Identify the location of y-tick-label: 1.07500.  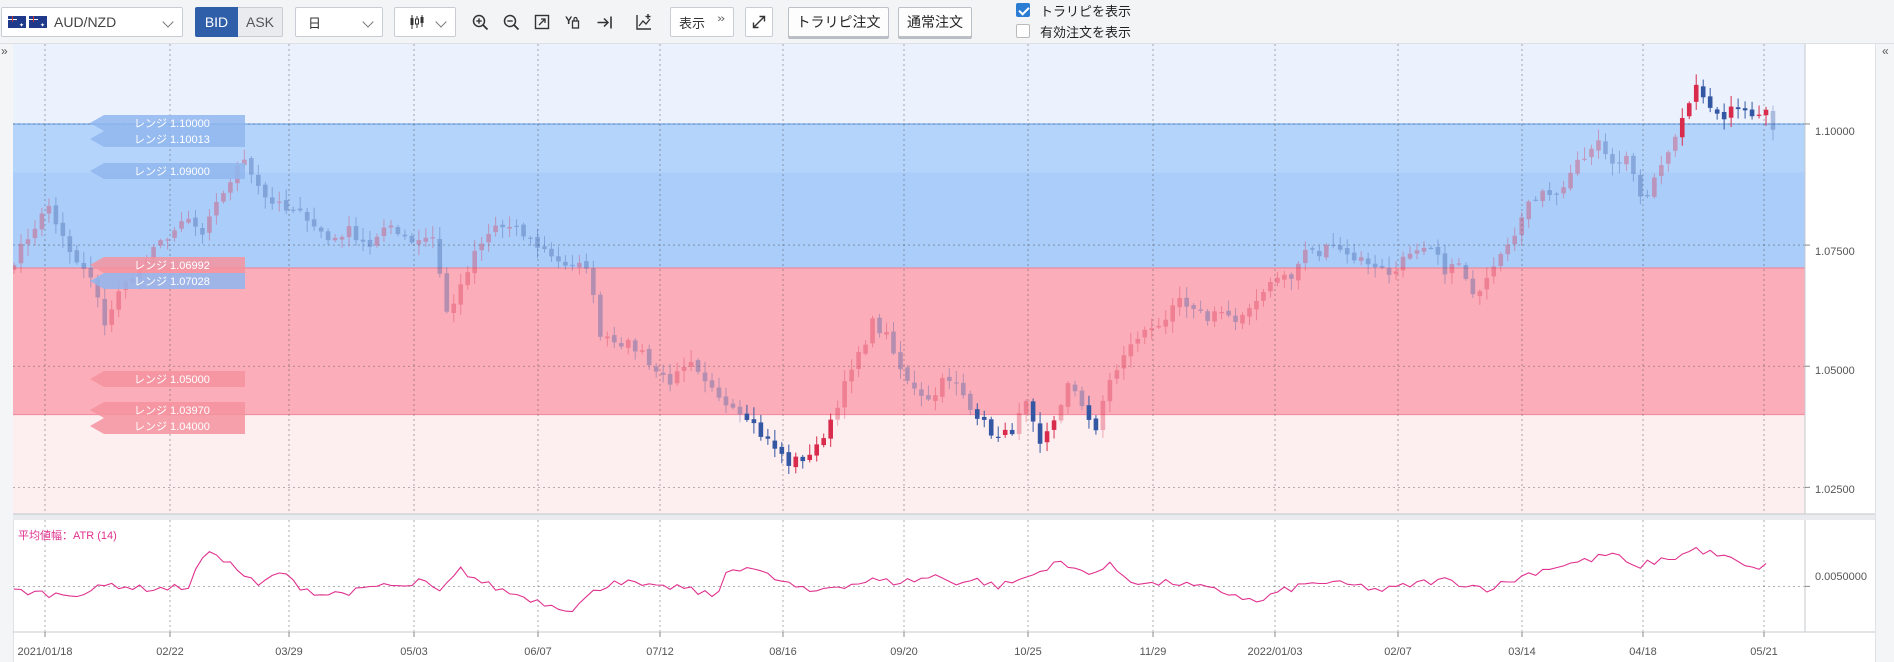
(1835, 252).